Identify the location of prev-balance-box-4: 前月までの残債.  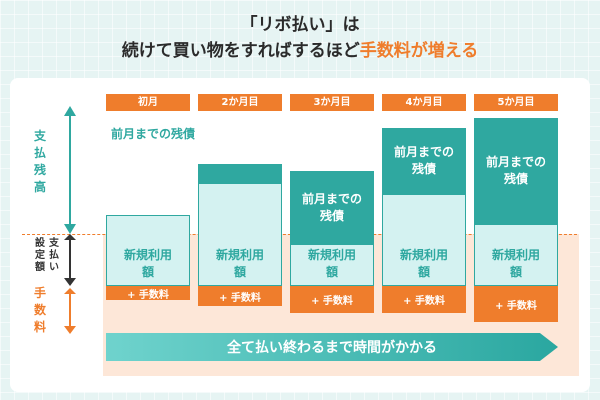
(424, 161).